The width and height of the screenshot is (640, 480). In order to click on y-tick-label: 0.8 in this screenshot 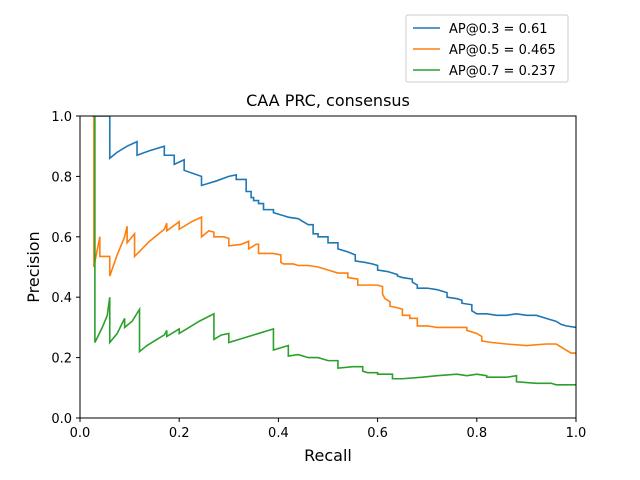, I will do `click(61, 177)`.